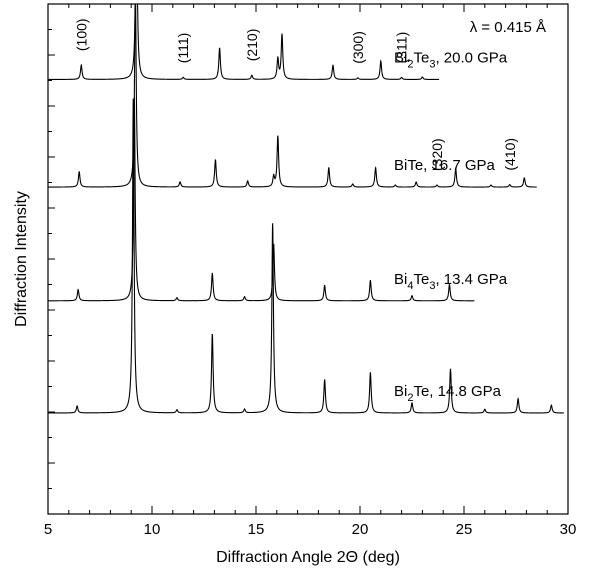 The height and width of the screenshot is (571, 592). Describe the element at coordinates (310, 529) in the screenshot. I see `x-tick-labels: 5 10 15 20 25 30` at that location.